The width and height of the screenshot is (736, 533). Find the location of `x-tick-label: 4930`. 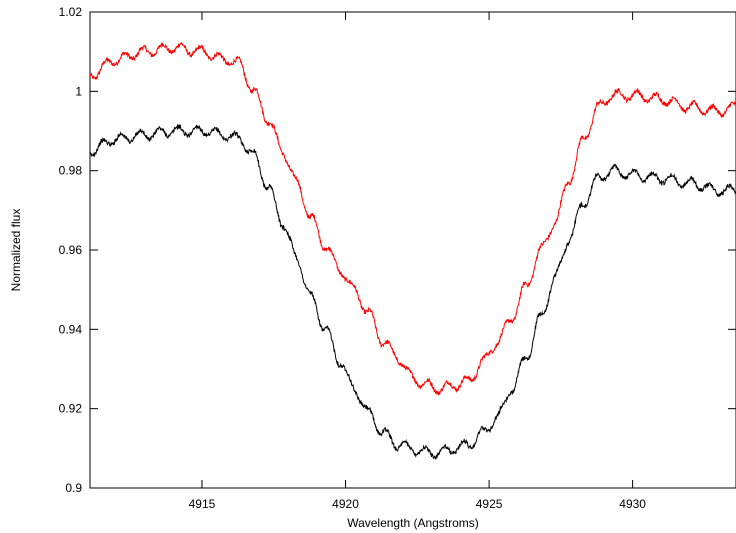

x-tick-label: 4930 is located at coordinates (632, 504).